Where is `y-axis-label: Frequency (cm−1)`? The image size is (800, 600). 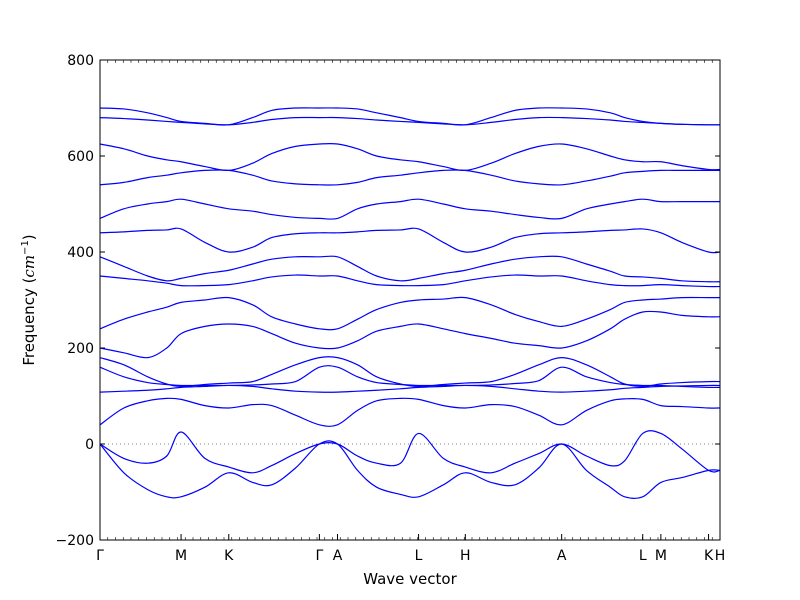 y-axis-label: Frequency (cm−1) is located at coordinates (29, 299).